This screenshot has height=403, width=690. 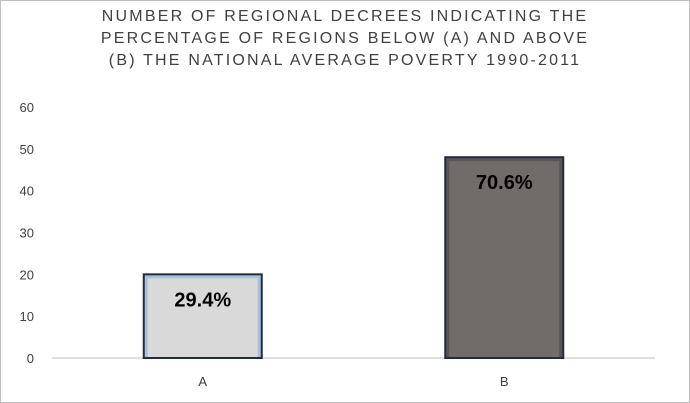 What do you see at coordinates (27, 274) in the screenshot?
I see `y-tick-label: 20` at bounding box center [27, 274].